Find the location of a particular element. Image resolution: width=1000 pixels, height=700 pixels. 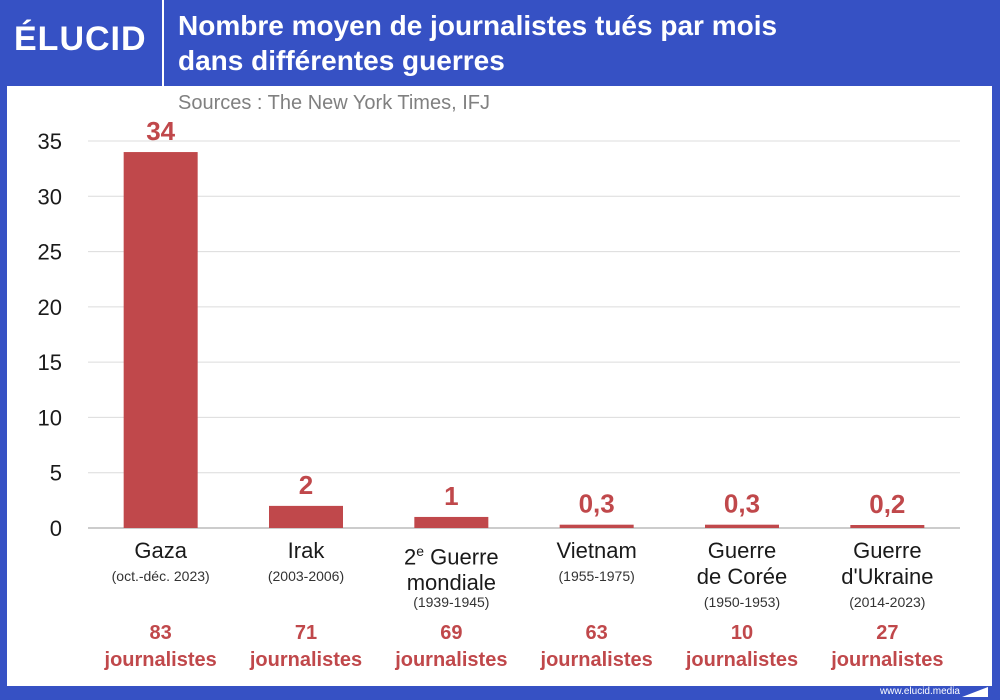

category-period: (1939-1945) is located at coordinates (451, 602).